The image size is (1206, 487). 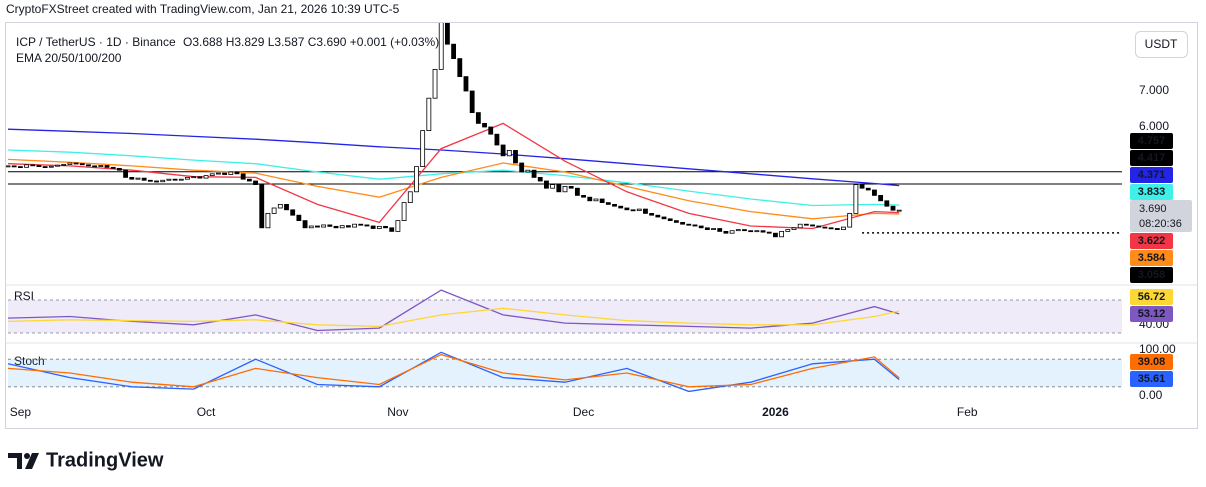 I want to click on x-tick-label: Sep, so click(x=21, y=412).